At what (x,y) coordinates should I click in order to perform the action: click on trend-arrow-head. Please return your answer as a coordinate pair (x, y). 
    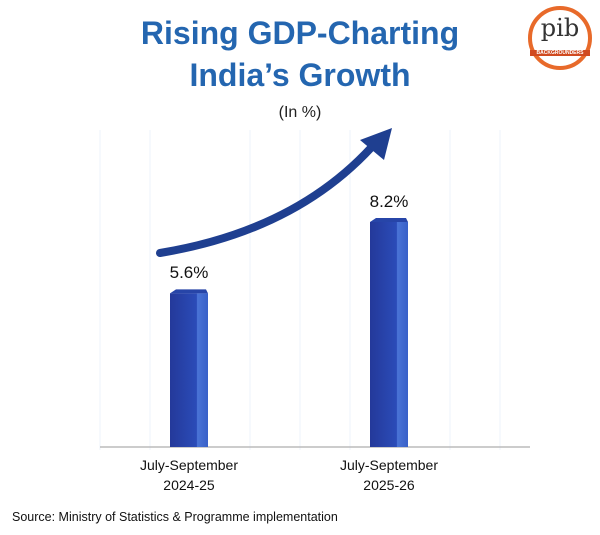
    Looking at the image, I should click on (376, 144).